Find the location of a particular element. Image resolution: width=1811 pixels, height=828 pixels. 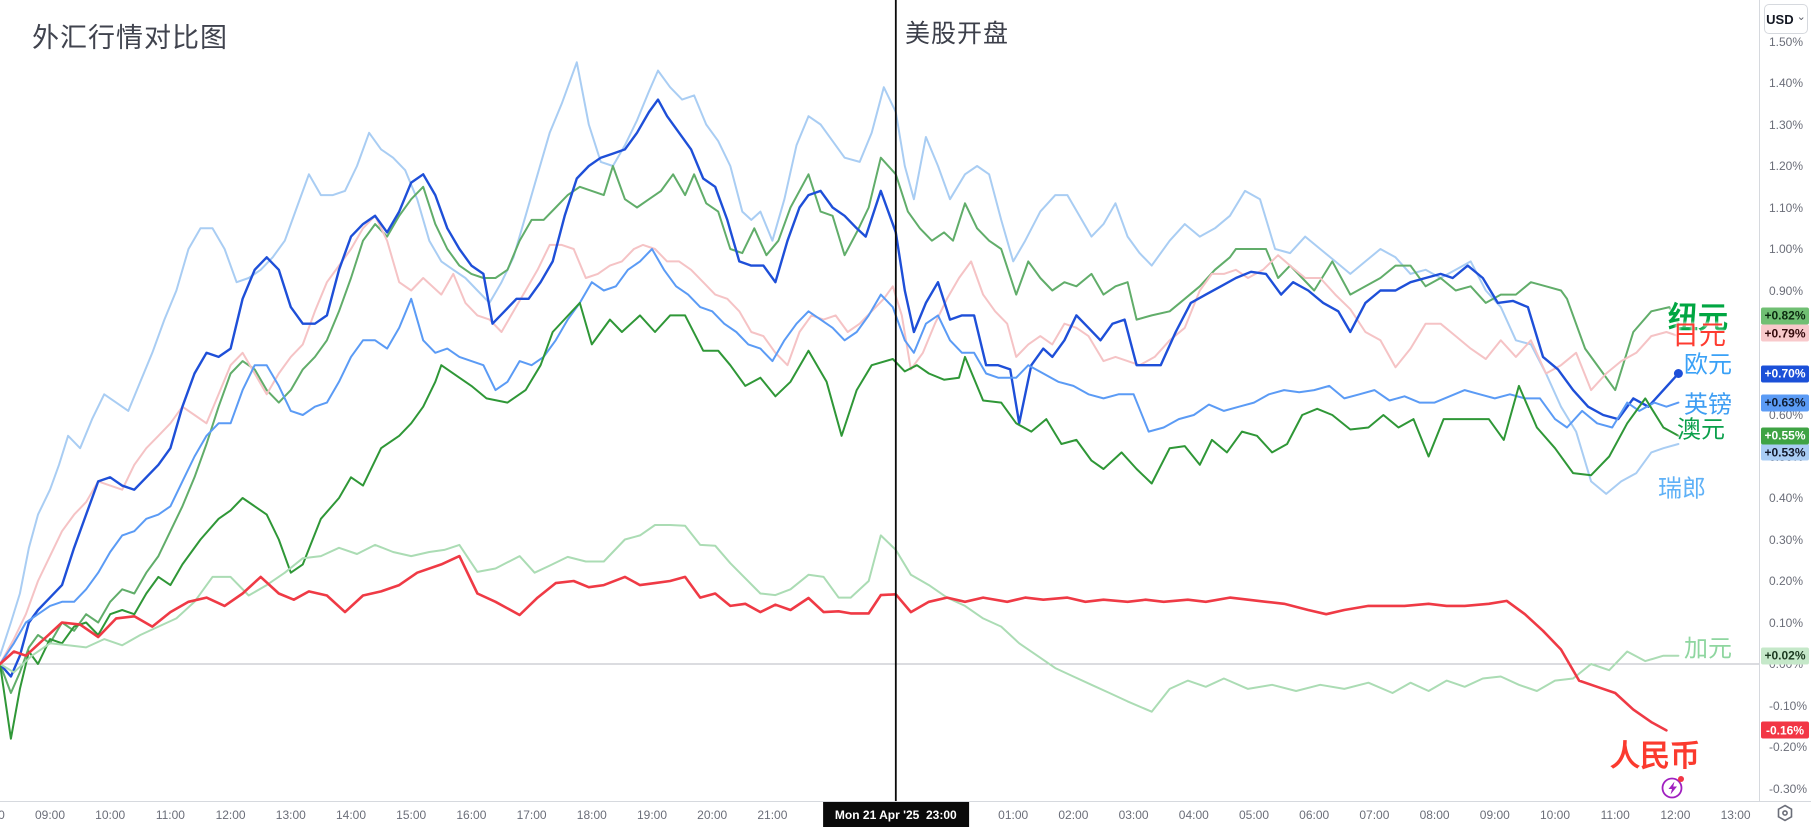

time-tick-04:00: 04:00 is located at coordinates (1193, 815).